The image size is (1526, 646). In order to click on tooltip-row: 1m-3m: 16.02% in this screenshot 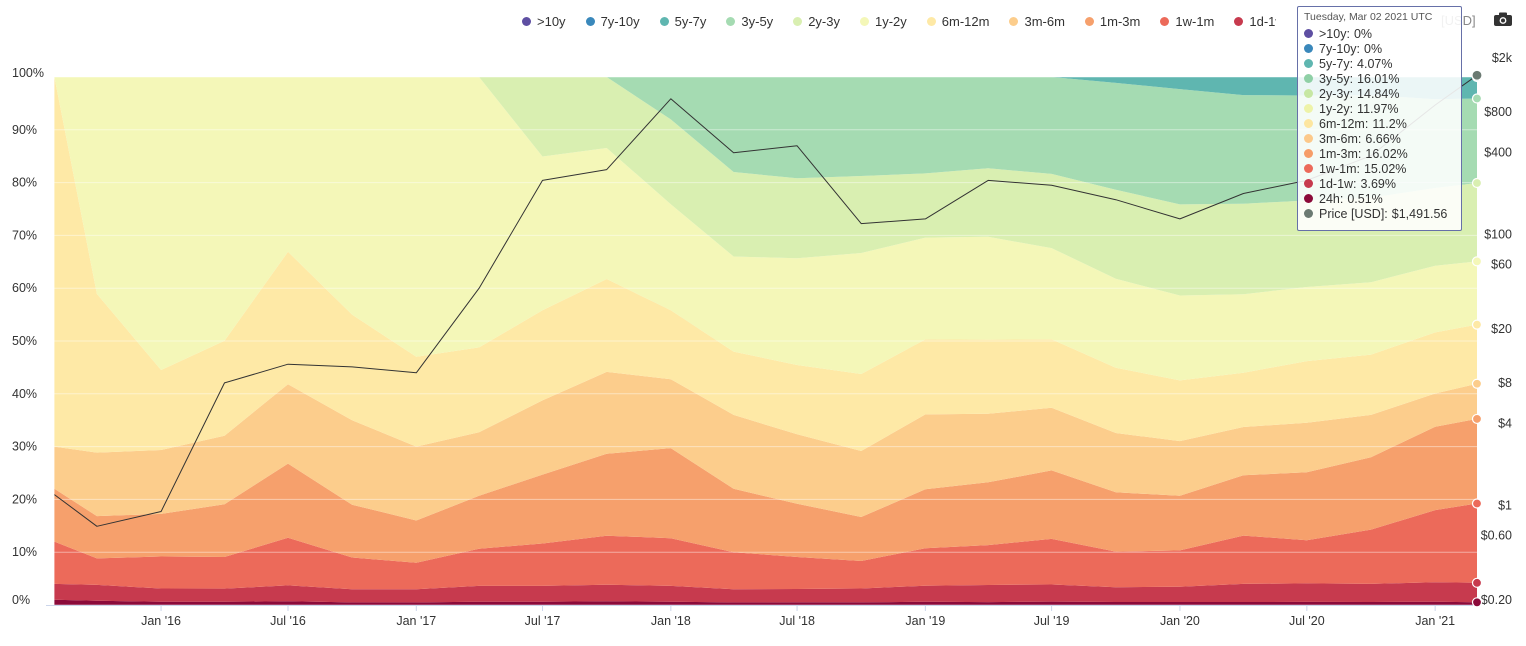, I will do `click(1379, 153)`.